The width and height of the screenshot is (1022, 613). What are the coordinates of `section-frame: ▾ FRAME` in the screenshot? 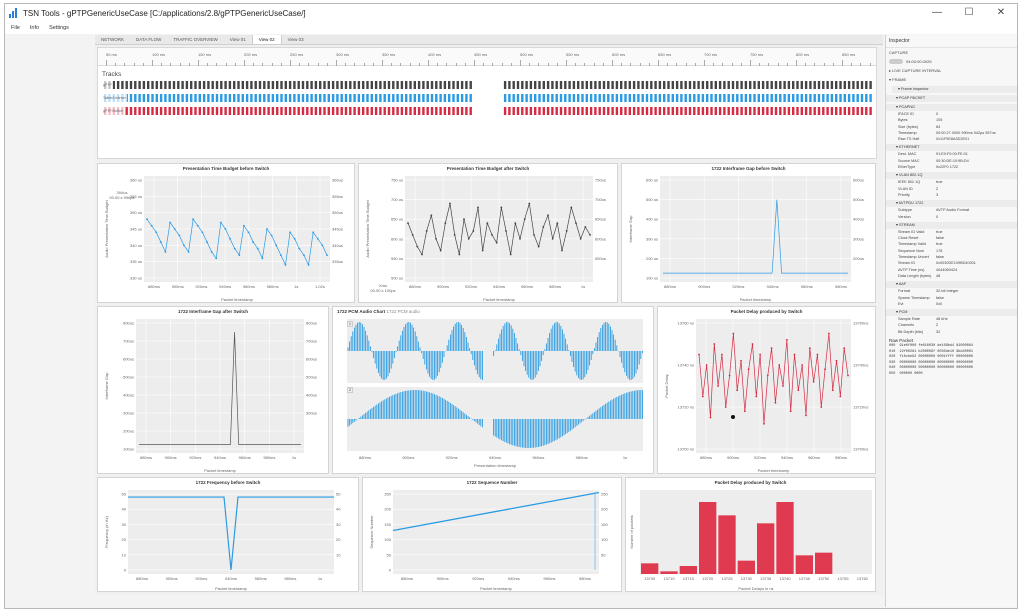 It's located at (898, 79).